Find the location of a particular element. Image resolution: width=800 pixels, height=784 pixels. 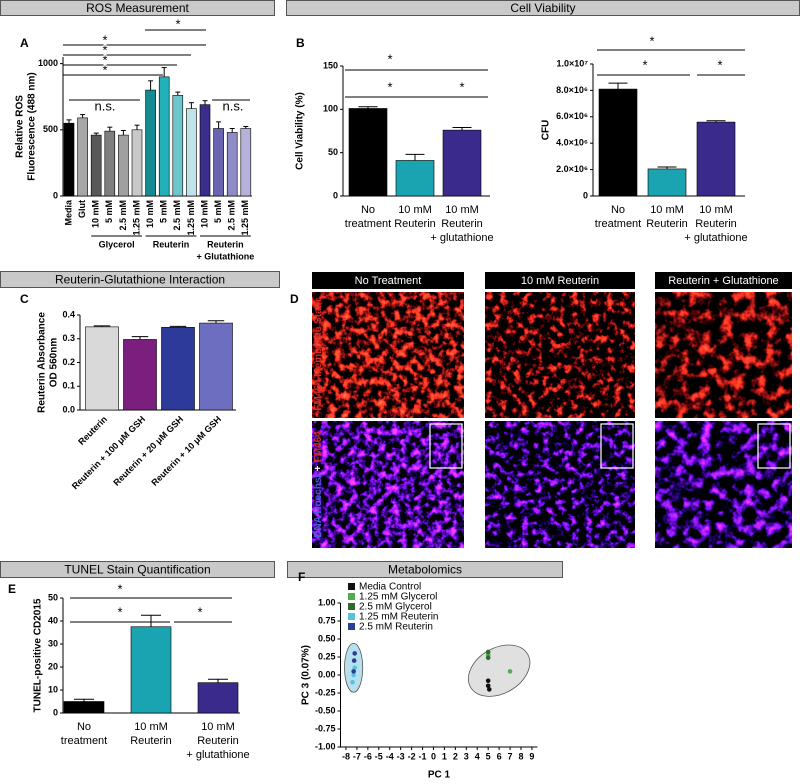

x-tick-label: Glut is located at coordinates (82, 209).